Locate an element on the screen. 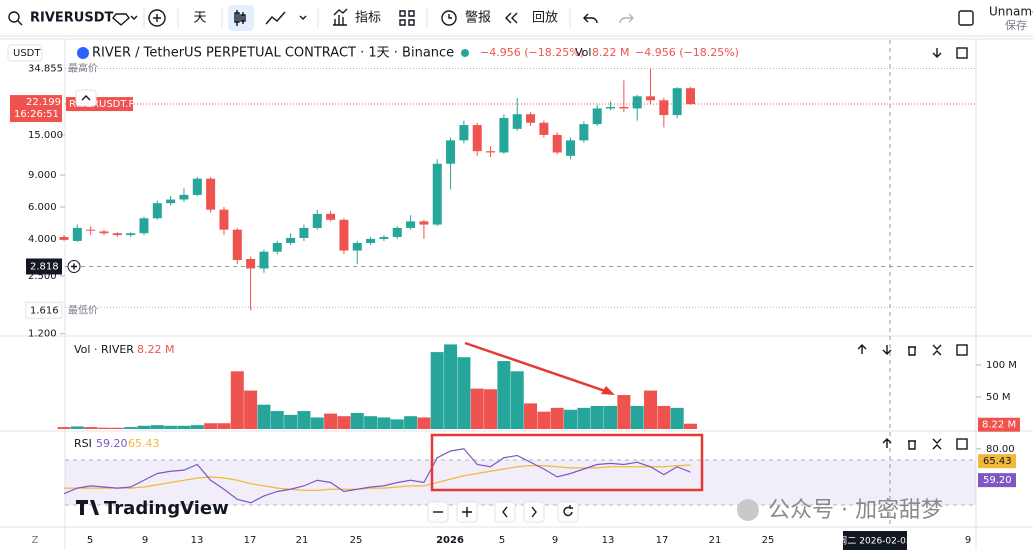 This screenshot has height=550, width=1033. layout-name: Unnamed is located at coordinates (1011, 12).